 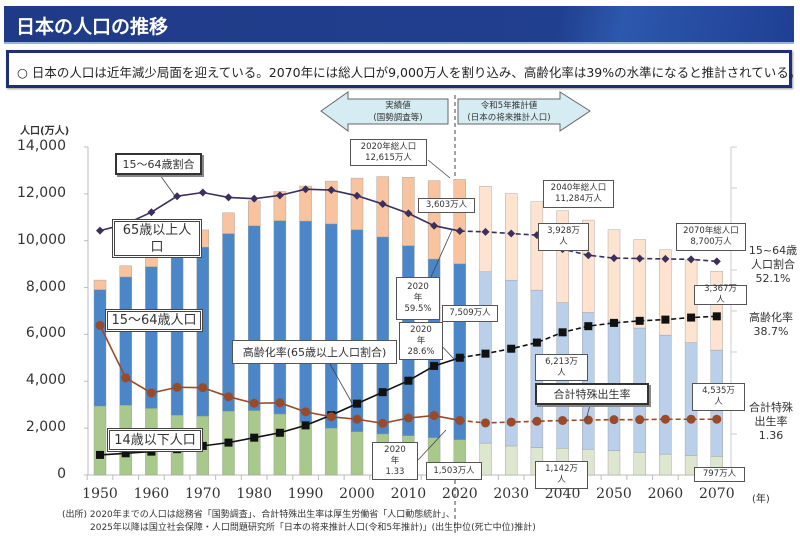 What do you see at coordinates (100, 284) in the screenshot?
I see `bar-pop65-1950` at bounding box center [100, 284].